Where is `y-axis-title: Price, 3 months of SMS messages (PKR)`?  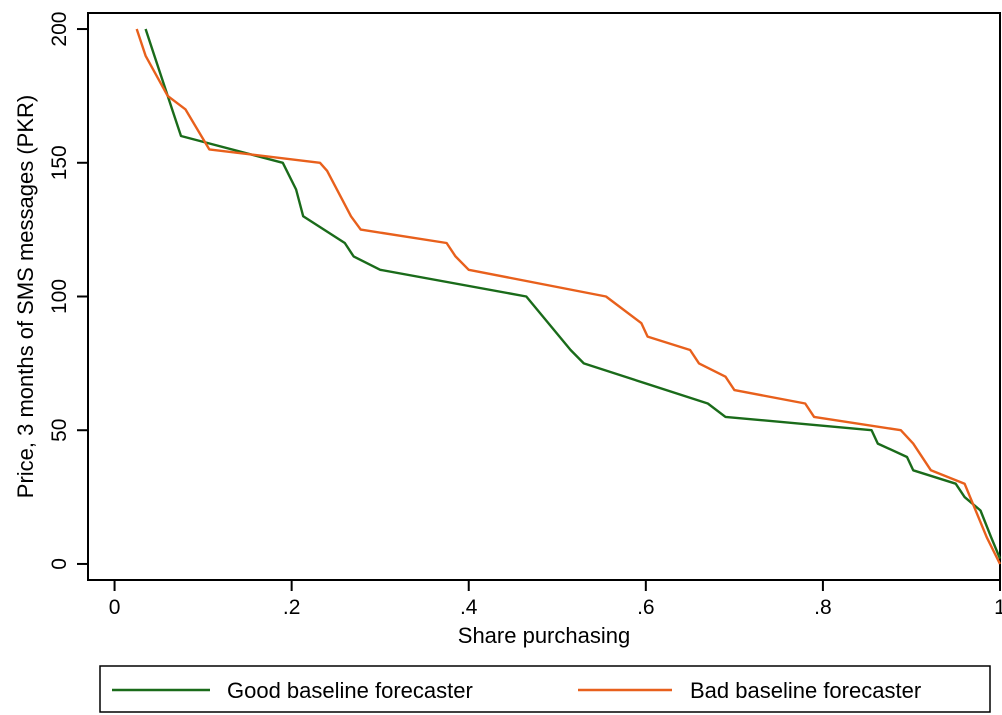 y-axis-title: Price, 3 months of SMS messages (PKR) is located at coordinates (25, 296).